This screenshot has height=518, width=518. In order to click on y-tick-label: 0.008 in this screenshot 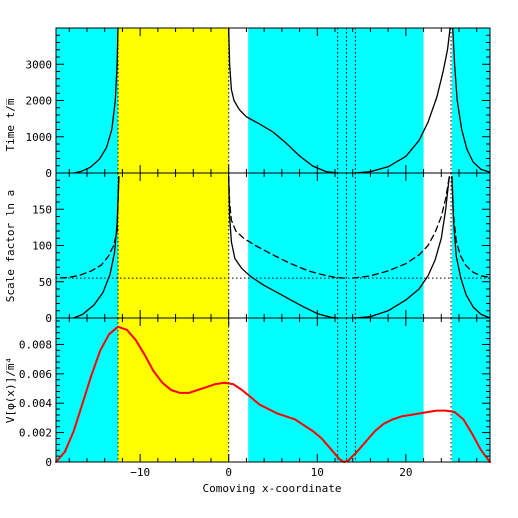, I will do `click(35, 344)`.